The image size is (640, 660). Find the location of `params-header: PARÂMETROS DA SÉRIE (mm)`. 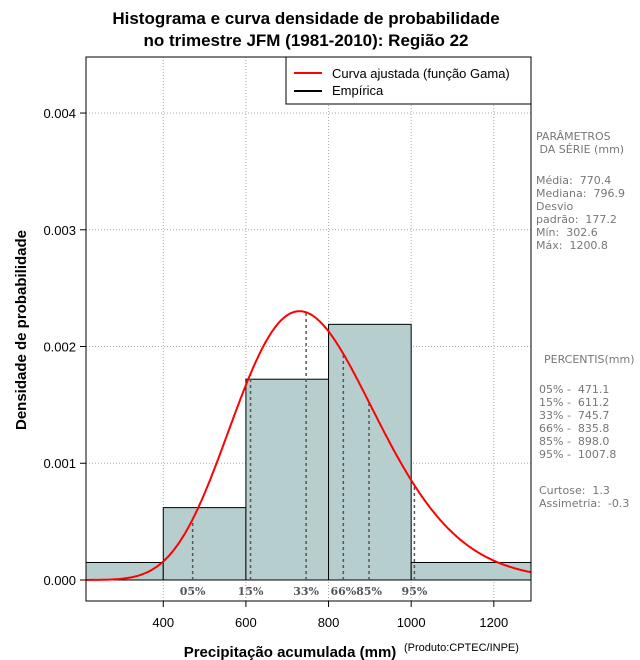

params-header: PARÂMETROS DA SÉRIE (mm) is located at coordinates (580, 143).